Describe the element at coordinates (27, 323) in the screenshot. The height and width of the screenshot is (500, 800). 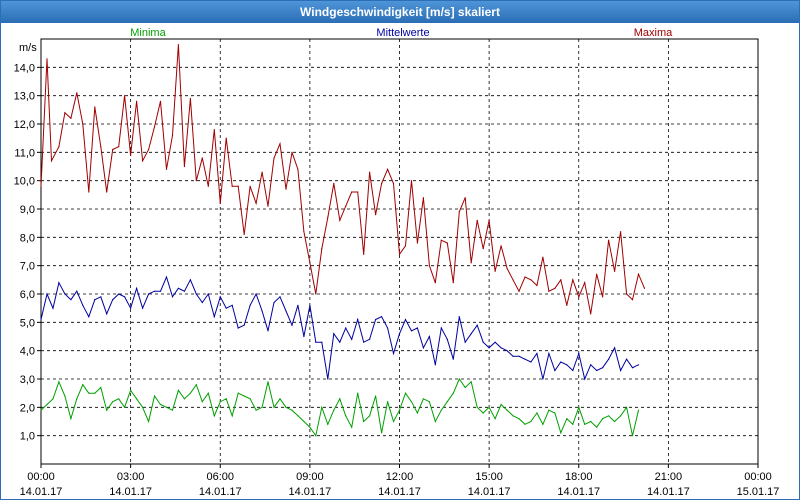
I see `y-tick-label: 5,0` at that location.